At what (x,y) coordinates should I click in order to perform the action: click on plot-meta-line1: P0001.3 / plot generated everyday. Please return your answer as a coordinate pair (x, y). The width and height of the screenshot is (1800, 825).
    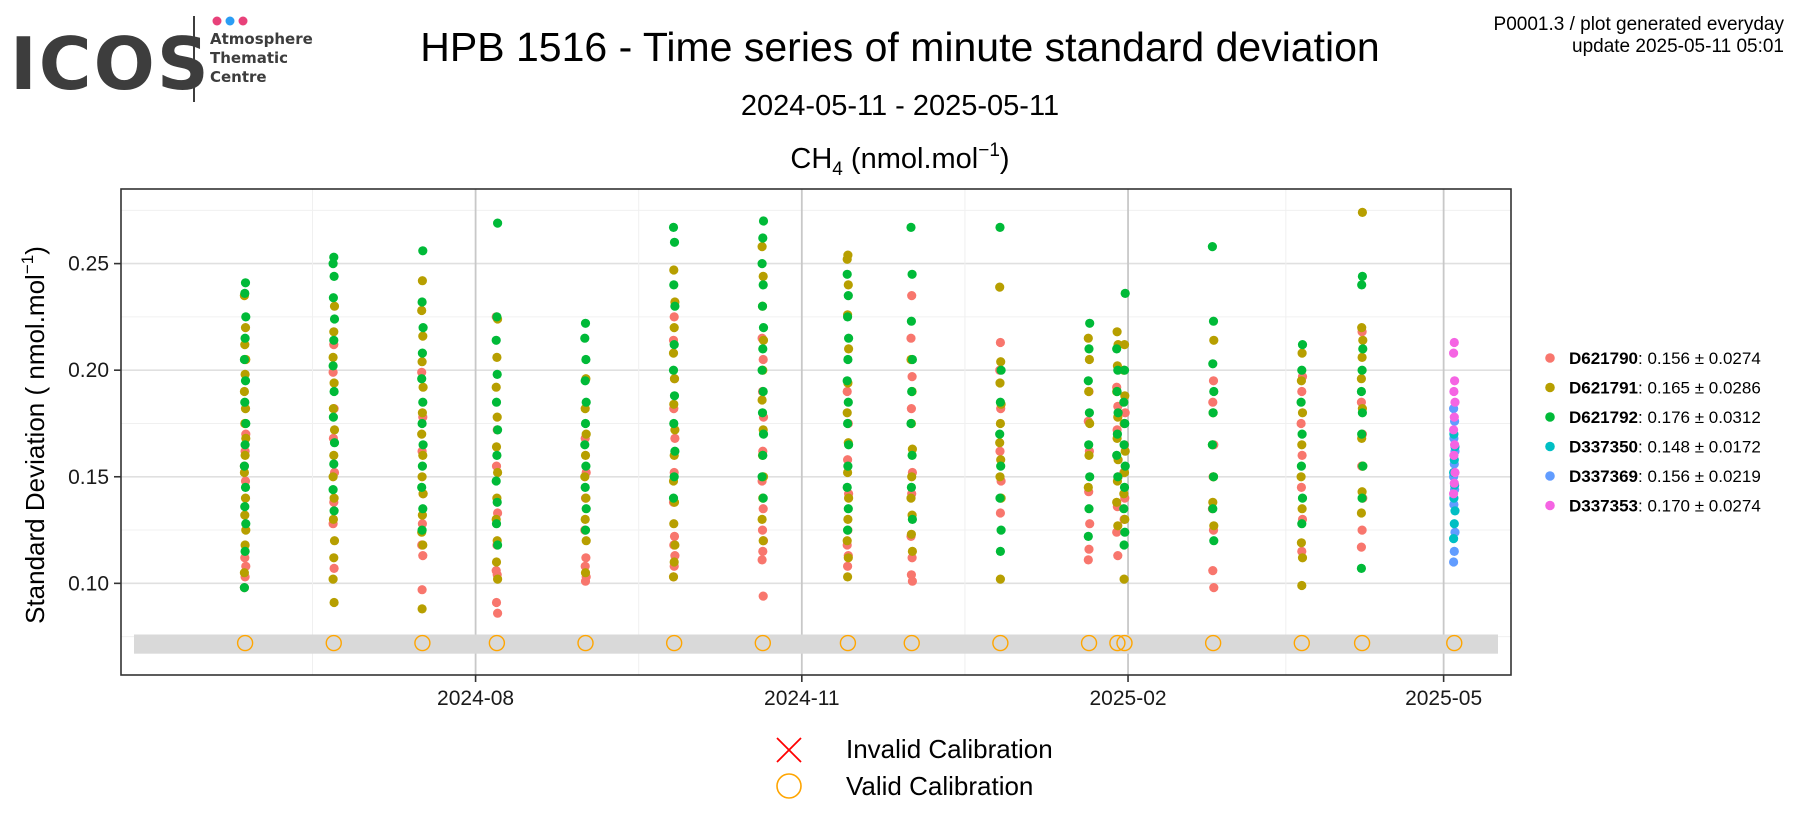
    Looking at the image, I should click on (1638, 24).